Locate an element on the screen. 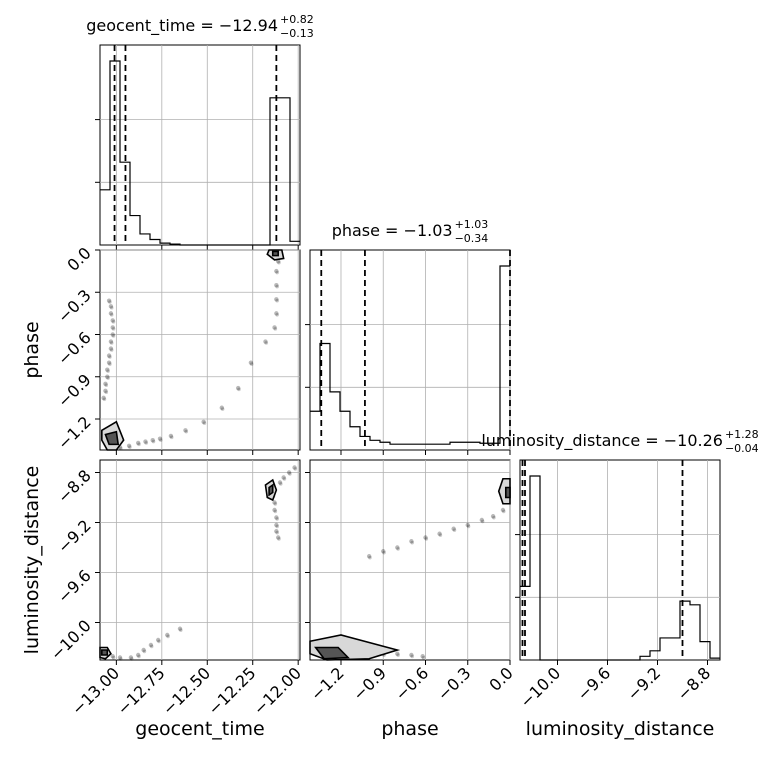 Image resolution: width=760 pixels, height=760 pixels. panel-title-geocent_time: geocent_time = −12.94 is located at coordinates (182, 26).